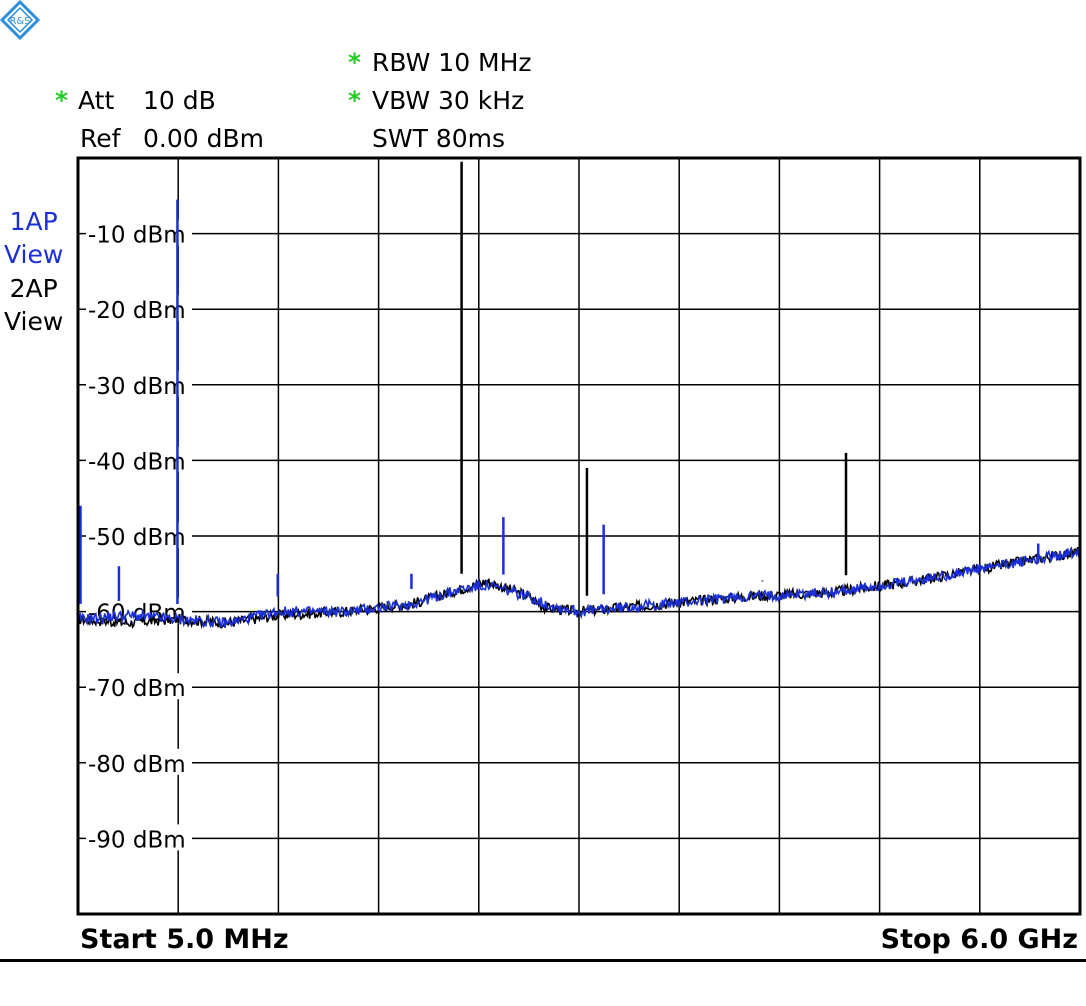  Describe the element at coordinates (203, 138) in the screenshot. I see `ref-value: 0.00 dBm` at that location.